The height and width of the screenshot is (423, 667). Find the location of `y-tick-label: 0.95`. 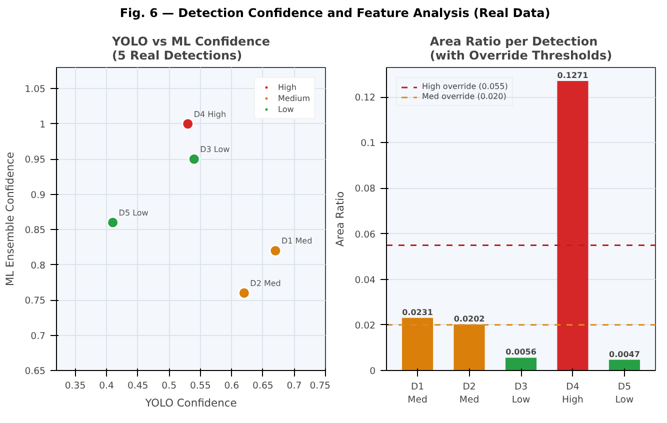

y-tick-label: 0.95 is located at coordinates (35, 160).